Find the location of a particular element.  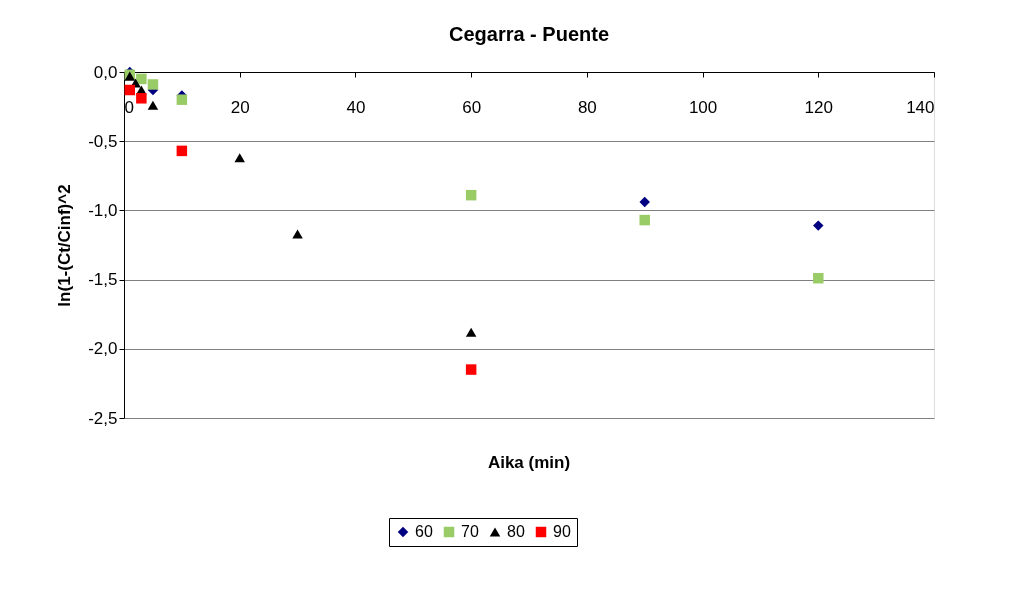

x-tick-label: 20 is located at coordinates (240, 107).